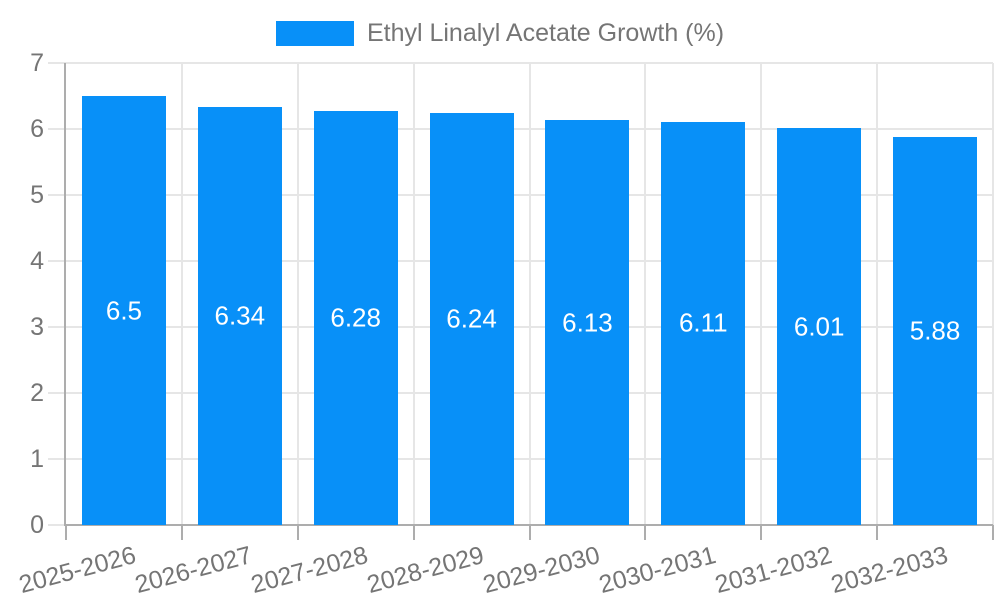 This screenshot has width=1000, height=600. I want to click on bar-value-label: 6.24, so click(471, 318).